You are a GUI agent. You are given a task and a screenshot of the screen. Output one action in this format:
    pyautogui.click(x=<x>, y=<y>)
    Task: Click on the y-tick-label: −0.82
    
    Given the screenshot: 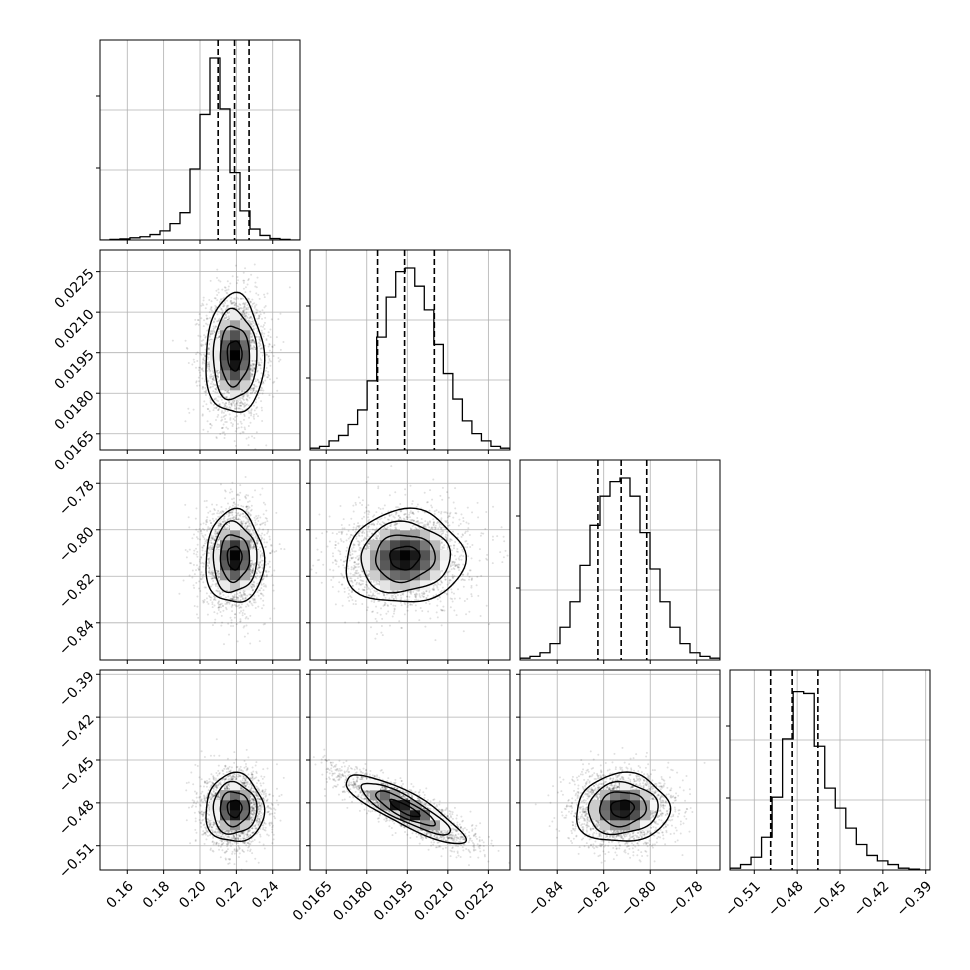 What is the action you would take?
    pyautogui.click(x=77, y=592)
    